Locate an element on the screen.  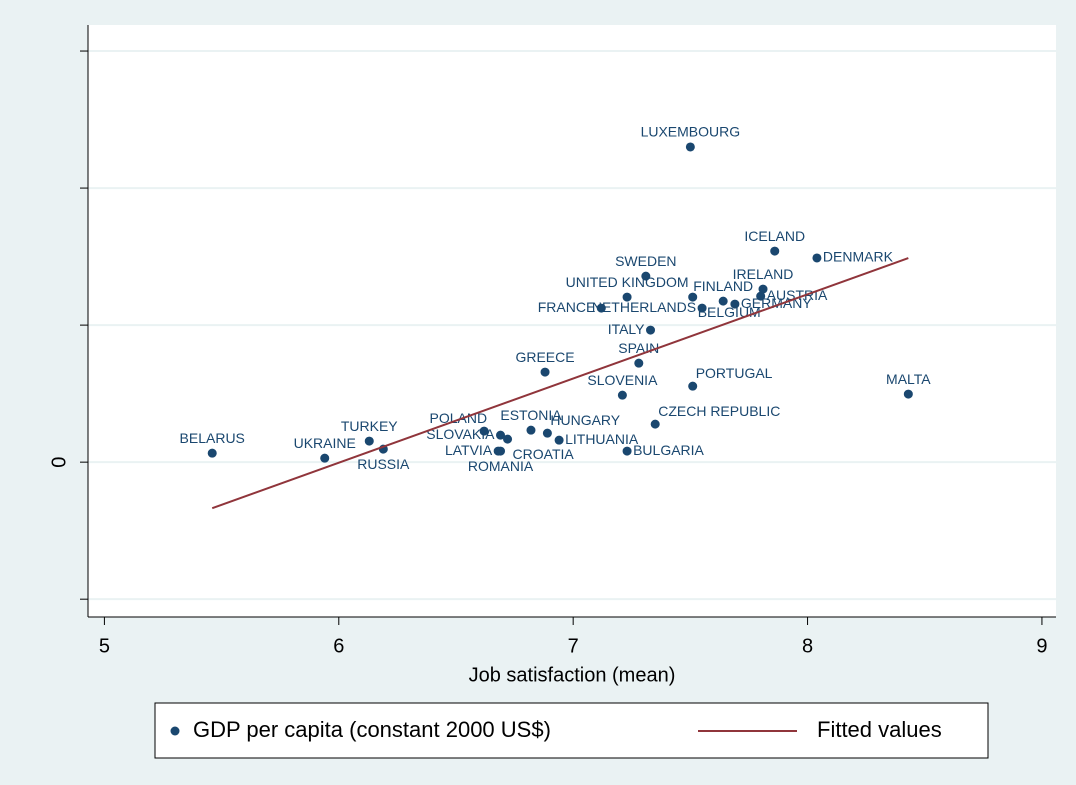
legend is located at coordinates (571, 730).